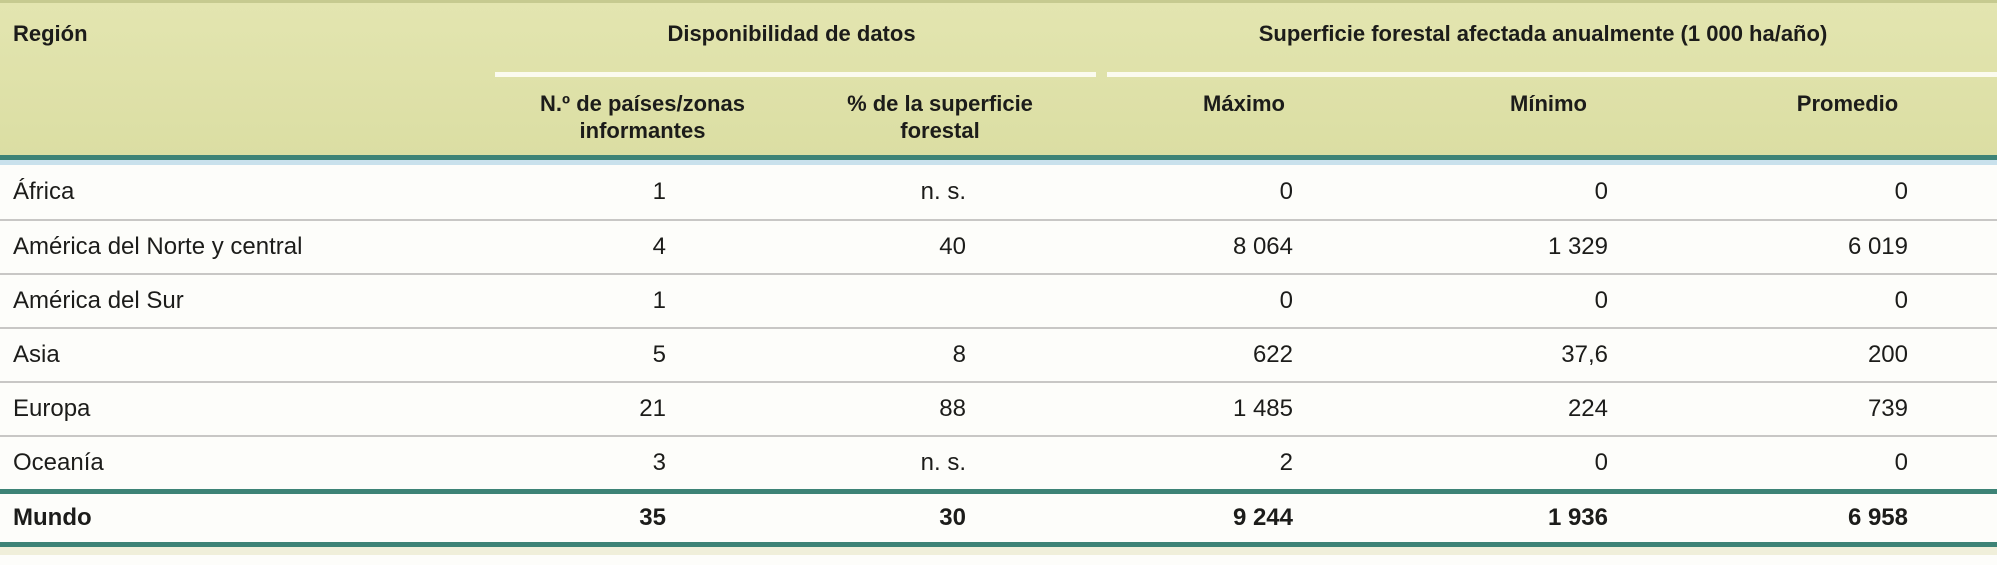  What do you see at coordinates (791, 33) in the screenshot?
I see `column-group-availability: Disponibilidad de datos` at bounding box center [791, 33].